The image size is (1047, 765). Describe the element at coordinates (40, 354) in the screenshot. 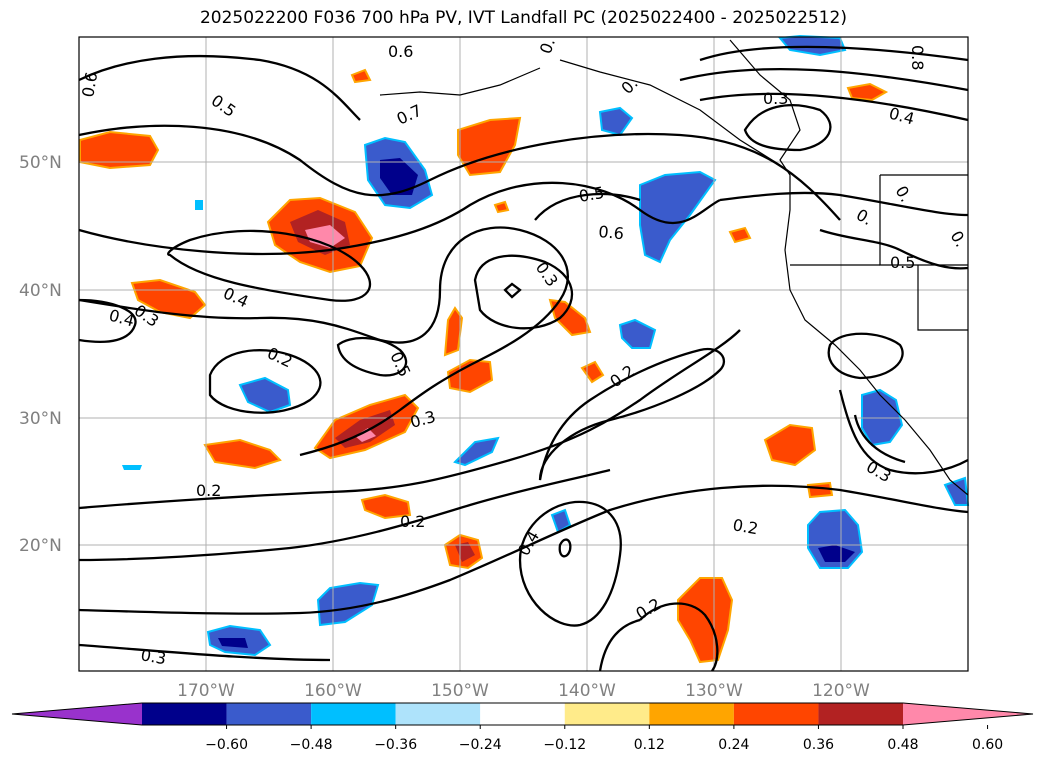

I see `latitude-labels: 50°N 40°N 30°N 20°N` at that location.